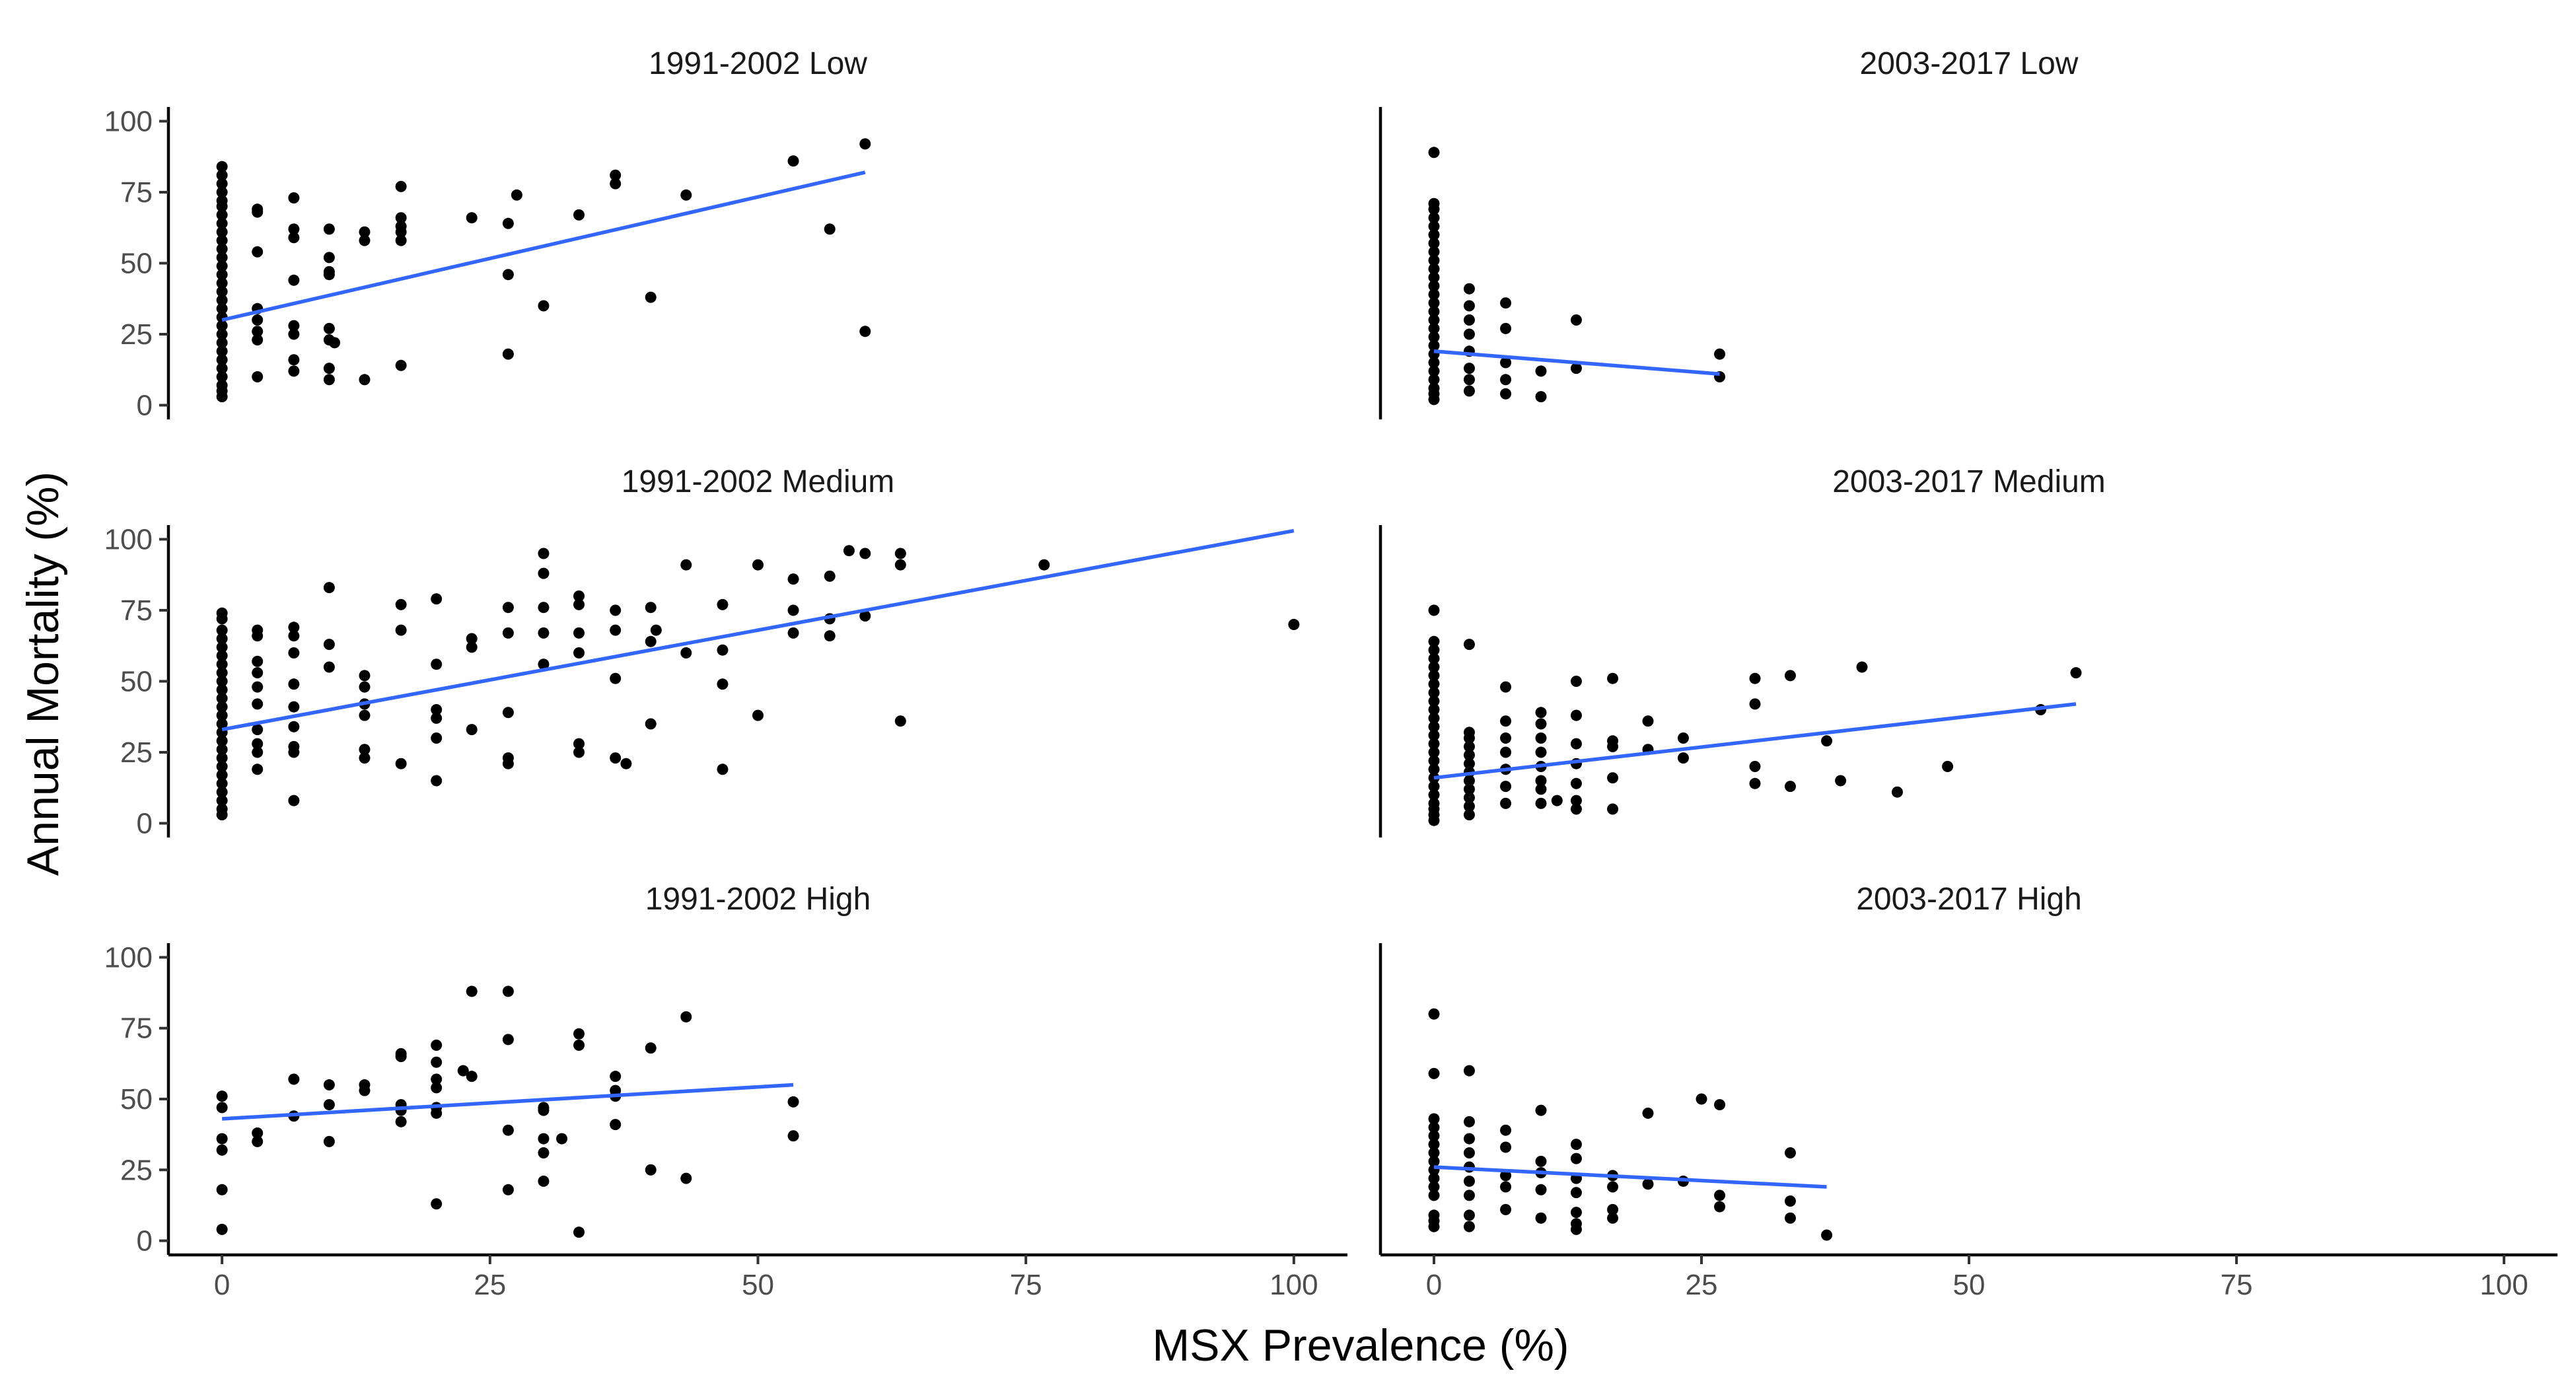 This screenshot has width=2576, height=1387. I want to click on y-tick-label: 50, so click(137, 682).